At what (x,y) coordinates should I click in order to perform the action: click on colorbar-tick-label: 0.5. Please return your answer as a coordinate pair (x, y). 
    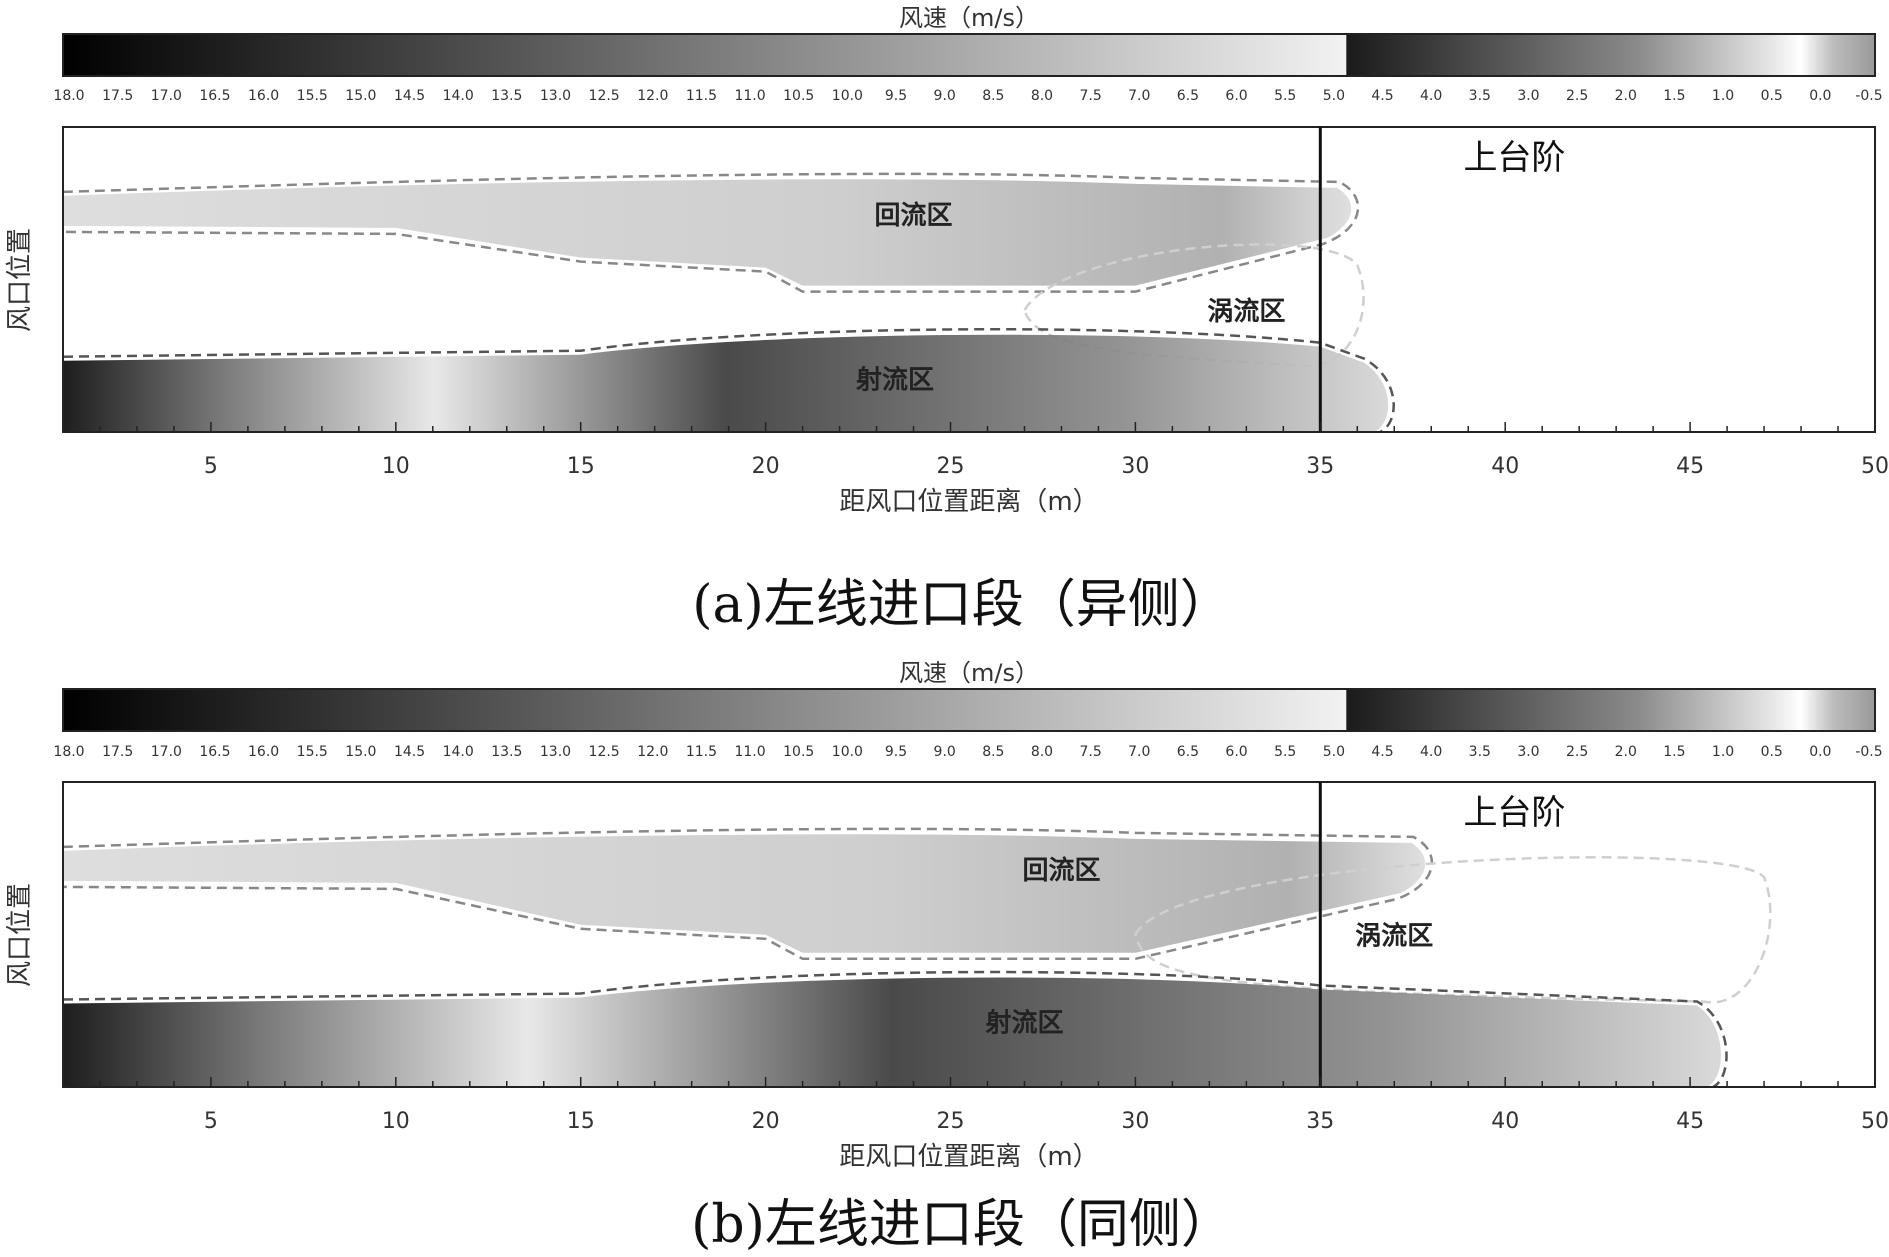
    Looking at the image, I should click on (1772, 752).